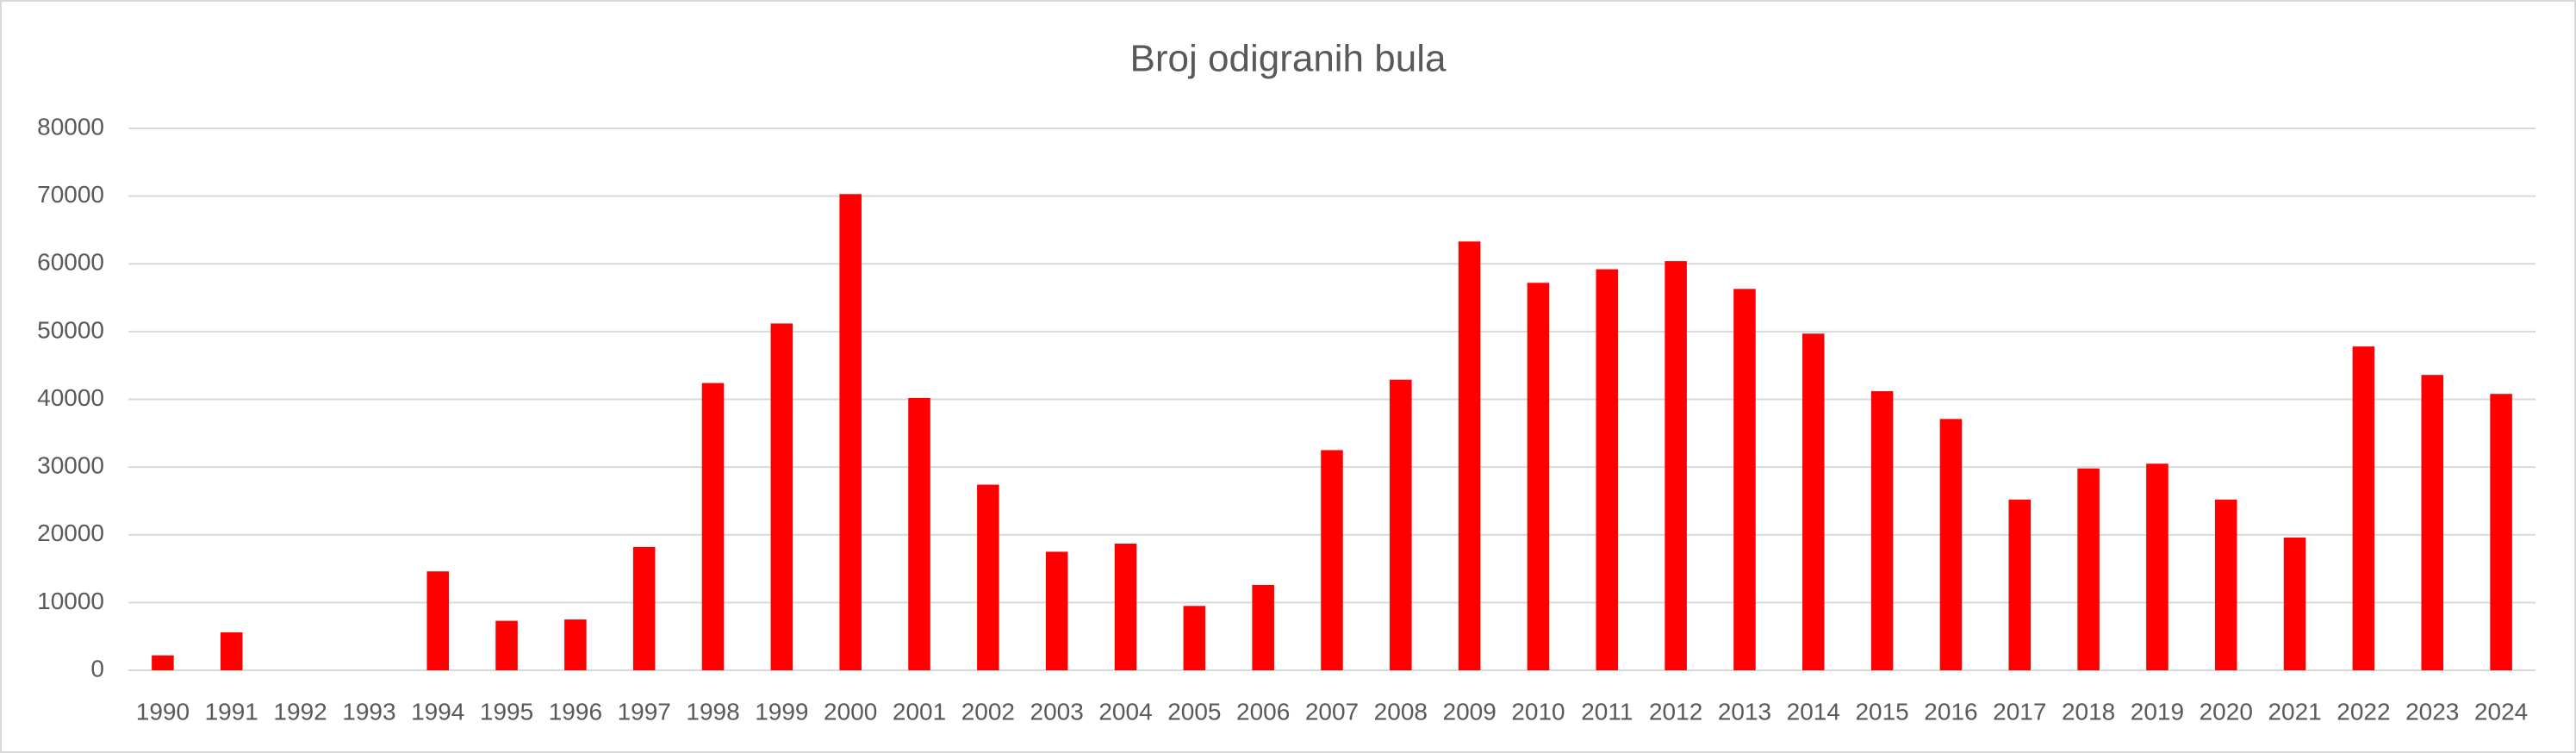  What do you see at coordinates (1676, 711) in the screenshot?
I see `x-tick-label: 2012` at bounding box center [1676, 711].